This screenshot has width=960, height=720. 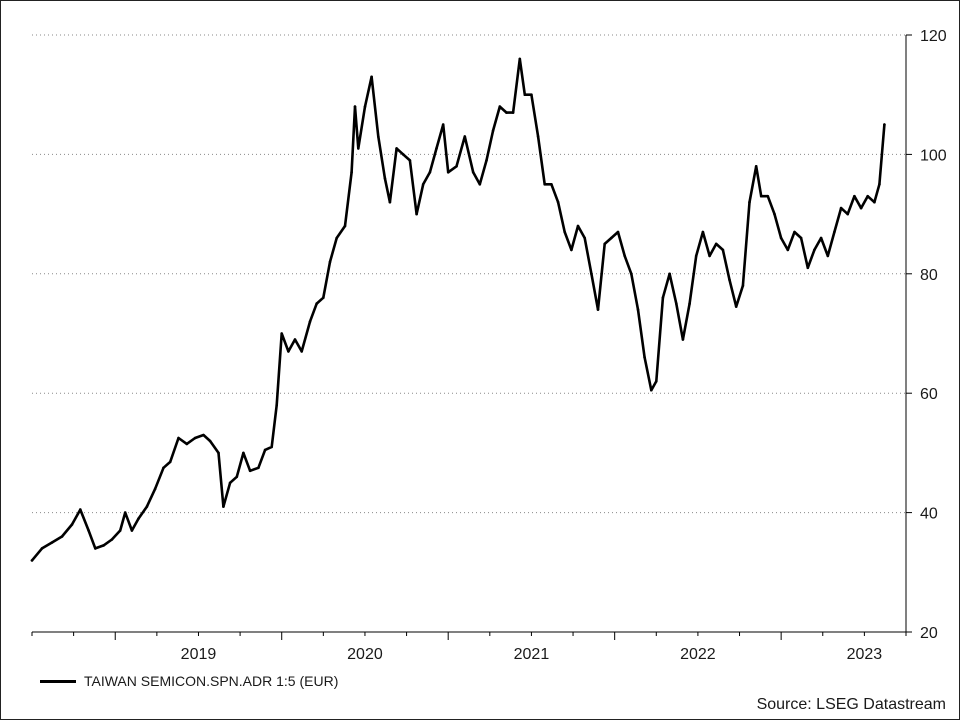 I want to click on y-tick-label: 100, so click(x=933, y=155).